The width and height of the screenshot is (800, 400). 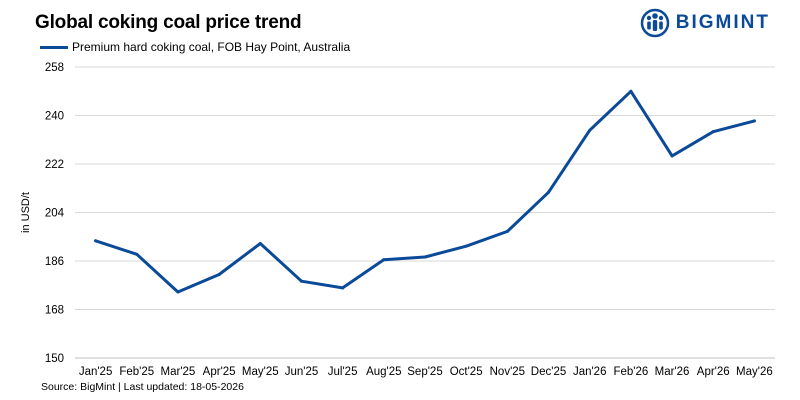 What do you see at coordinates (219, 372) in the screenshot?
I see `x-tick-label: Apr'25` at bounding box center [219, 372].